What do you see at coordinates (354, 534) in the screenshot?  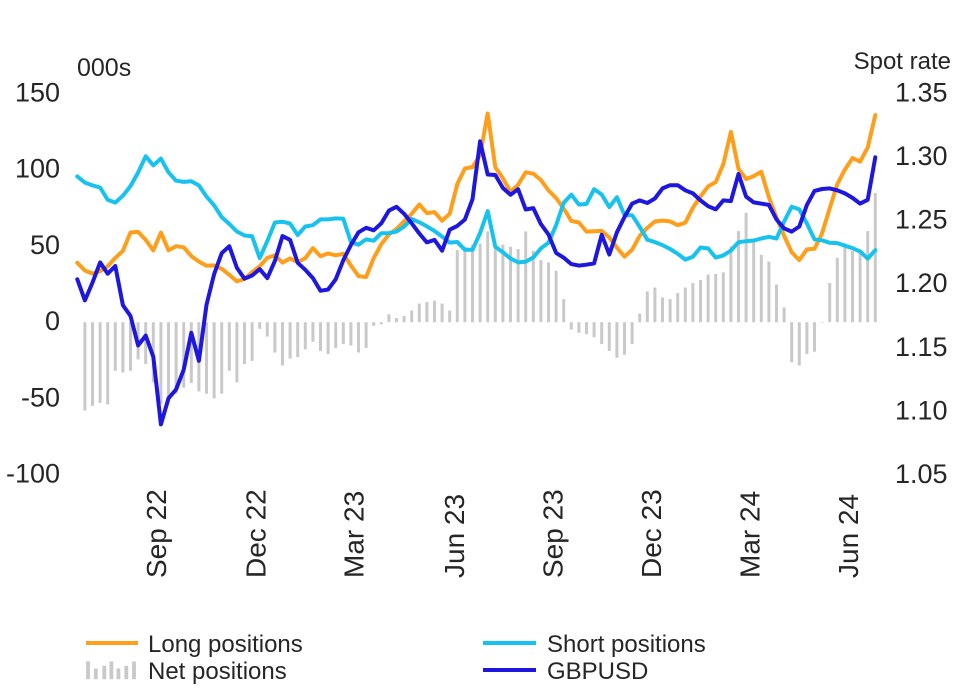 I see `svg-text: Mar 23` at bounding box center [354, 534].